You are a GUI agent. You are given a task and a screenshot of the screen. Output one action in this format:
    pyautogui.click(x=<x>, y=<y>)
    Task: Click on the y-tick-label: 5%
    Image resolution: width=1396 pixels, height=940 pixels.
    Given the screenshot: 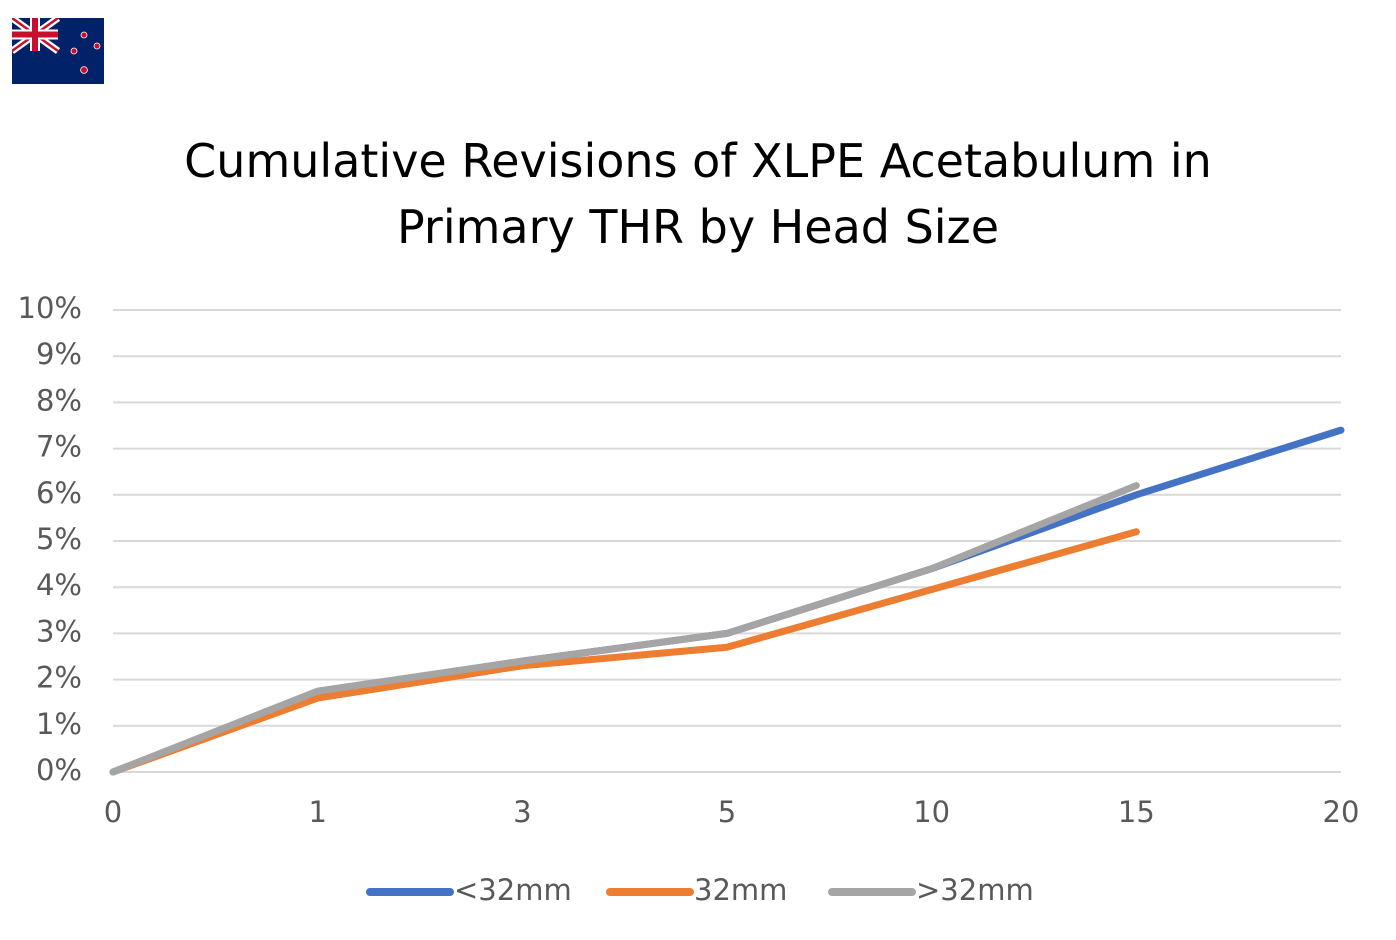 What is the action you would take?
    pyautogui.click(x=59, y=539)
    